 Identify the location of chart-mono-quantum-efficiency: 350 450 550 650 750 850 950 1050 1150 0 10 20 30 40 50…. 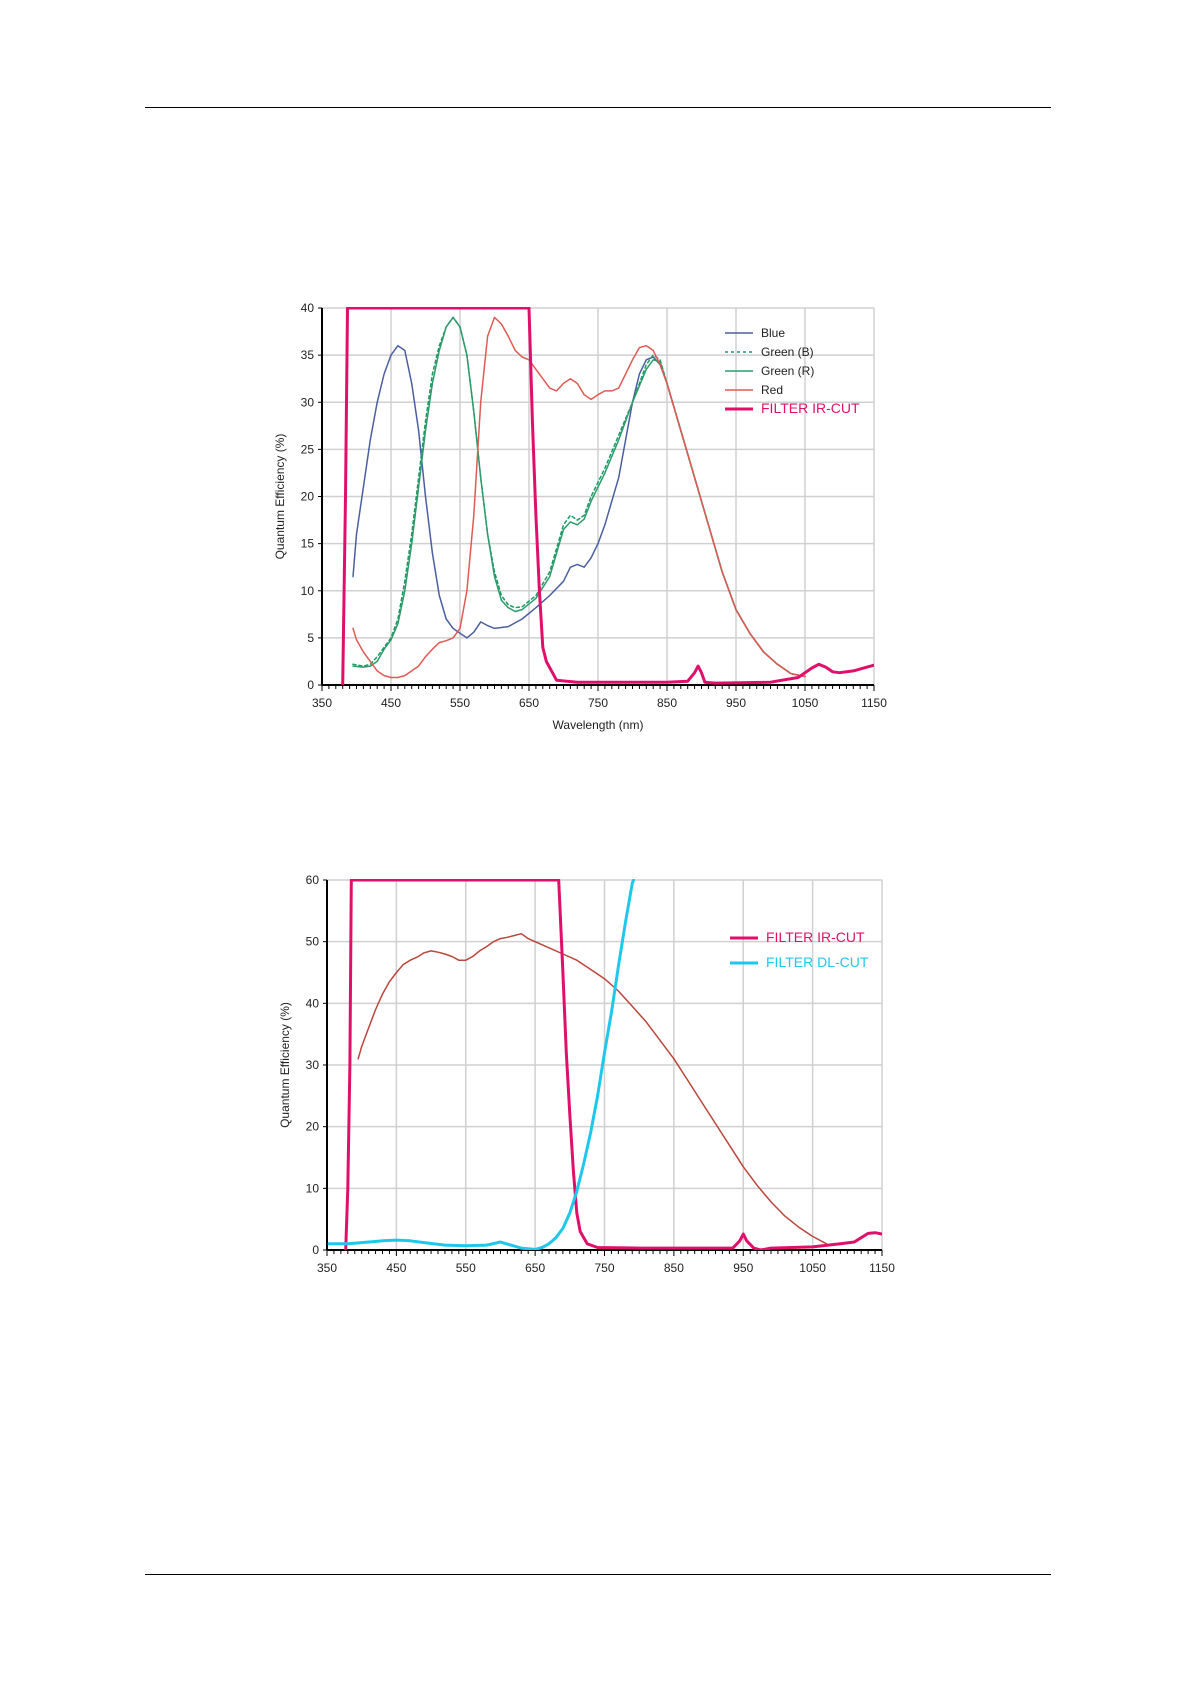
(585, 1080).